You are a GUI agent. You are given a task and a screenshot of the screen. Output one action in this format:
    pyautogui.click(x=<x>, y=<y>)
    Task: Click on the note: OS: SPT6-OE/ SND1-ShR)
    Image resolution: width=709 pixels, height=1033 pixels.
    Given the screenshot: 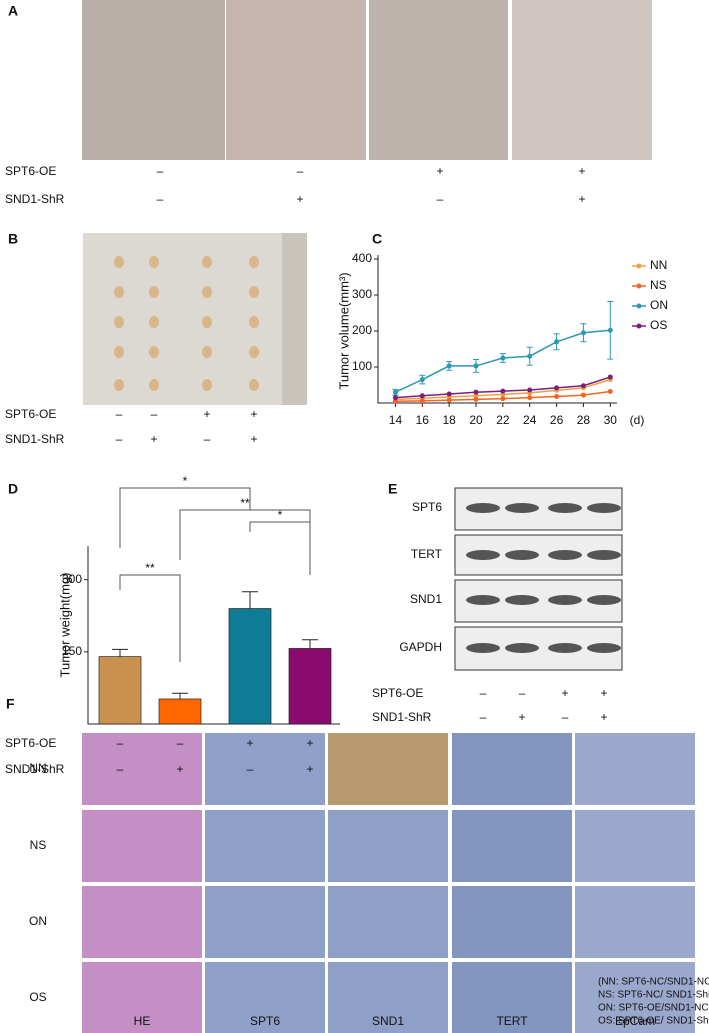 What is the action you would take?
    pyautogui.click(x=653, y=1021)
    